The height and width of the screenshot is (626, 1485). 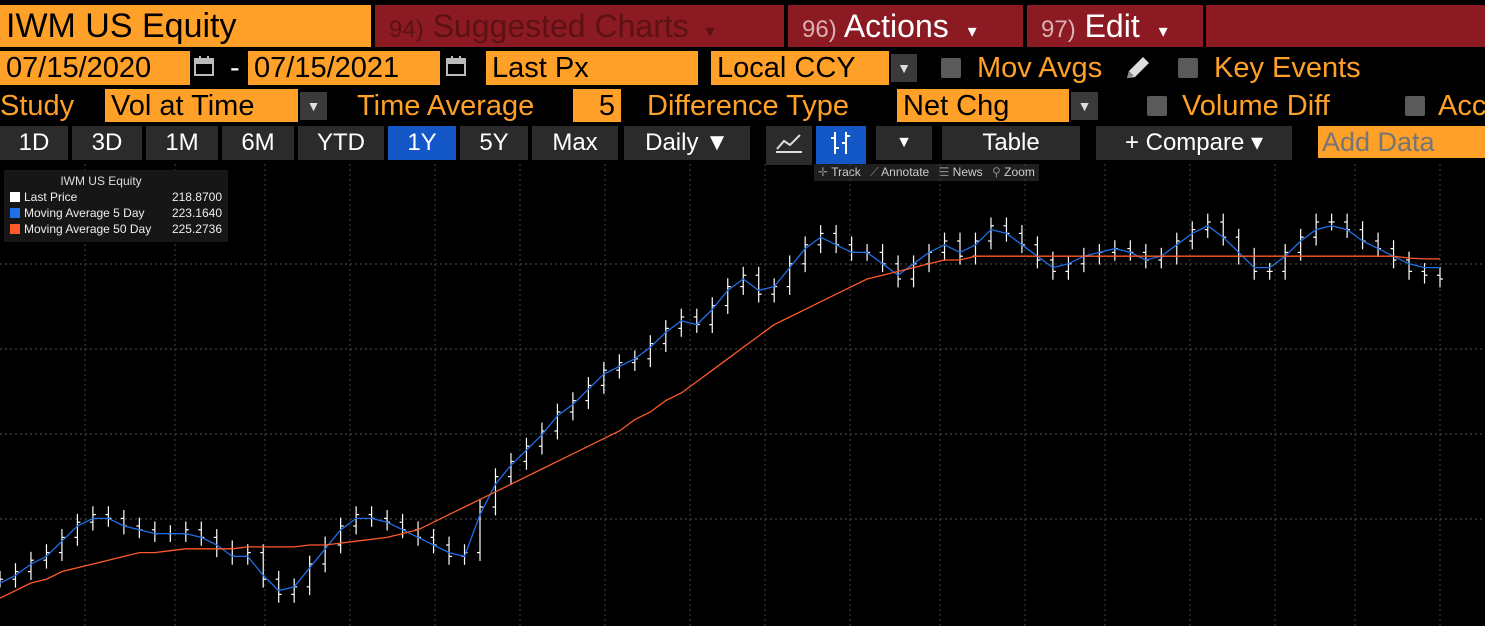 I want to click on add-data-input, so click(x=1401, y=142).